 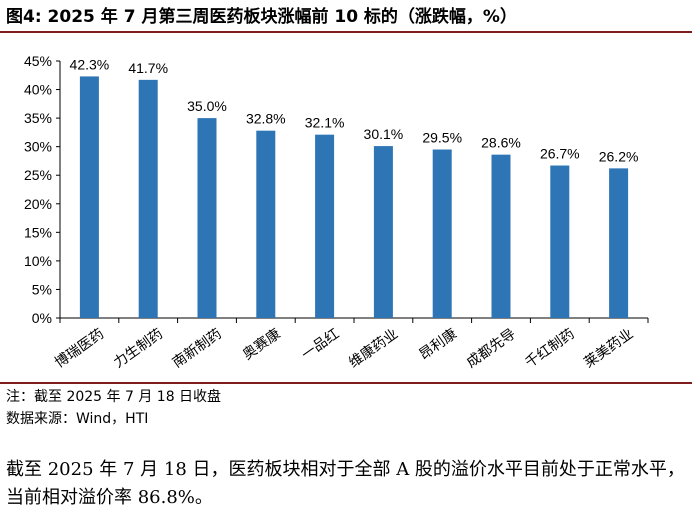 What do you see at coordinates (77, 419) in the screenshot?
I see `note-source: 数据来源：Wind，HTI` at bounding box center [77, 419].